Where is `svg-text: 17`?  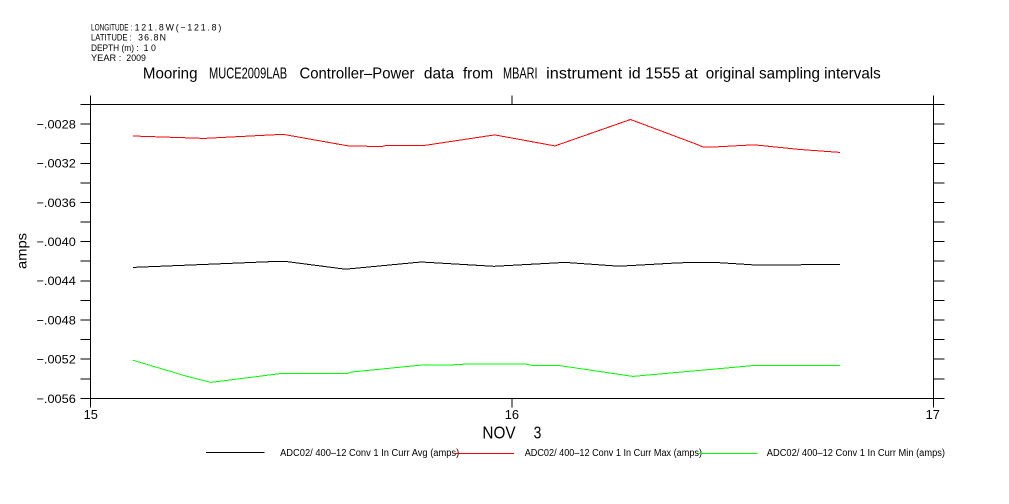
svg-text: 17 is located at coordinates (933, 414).